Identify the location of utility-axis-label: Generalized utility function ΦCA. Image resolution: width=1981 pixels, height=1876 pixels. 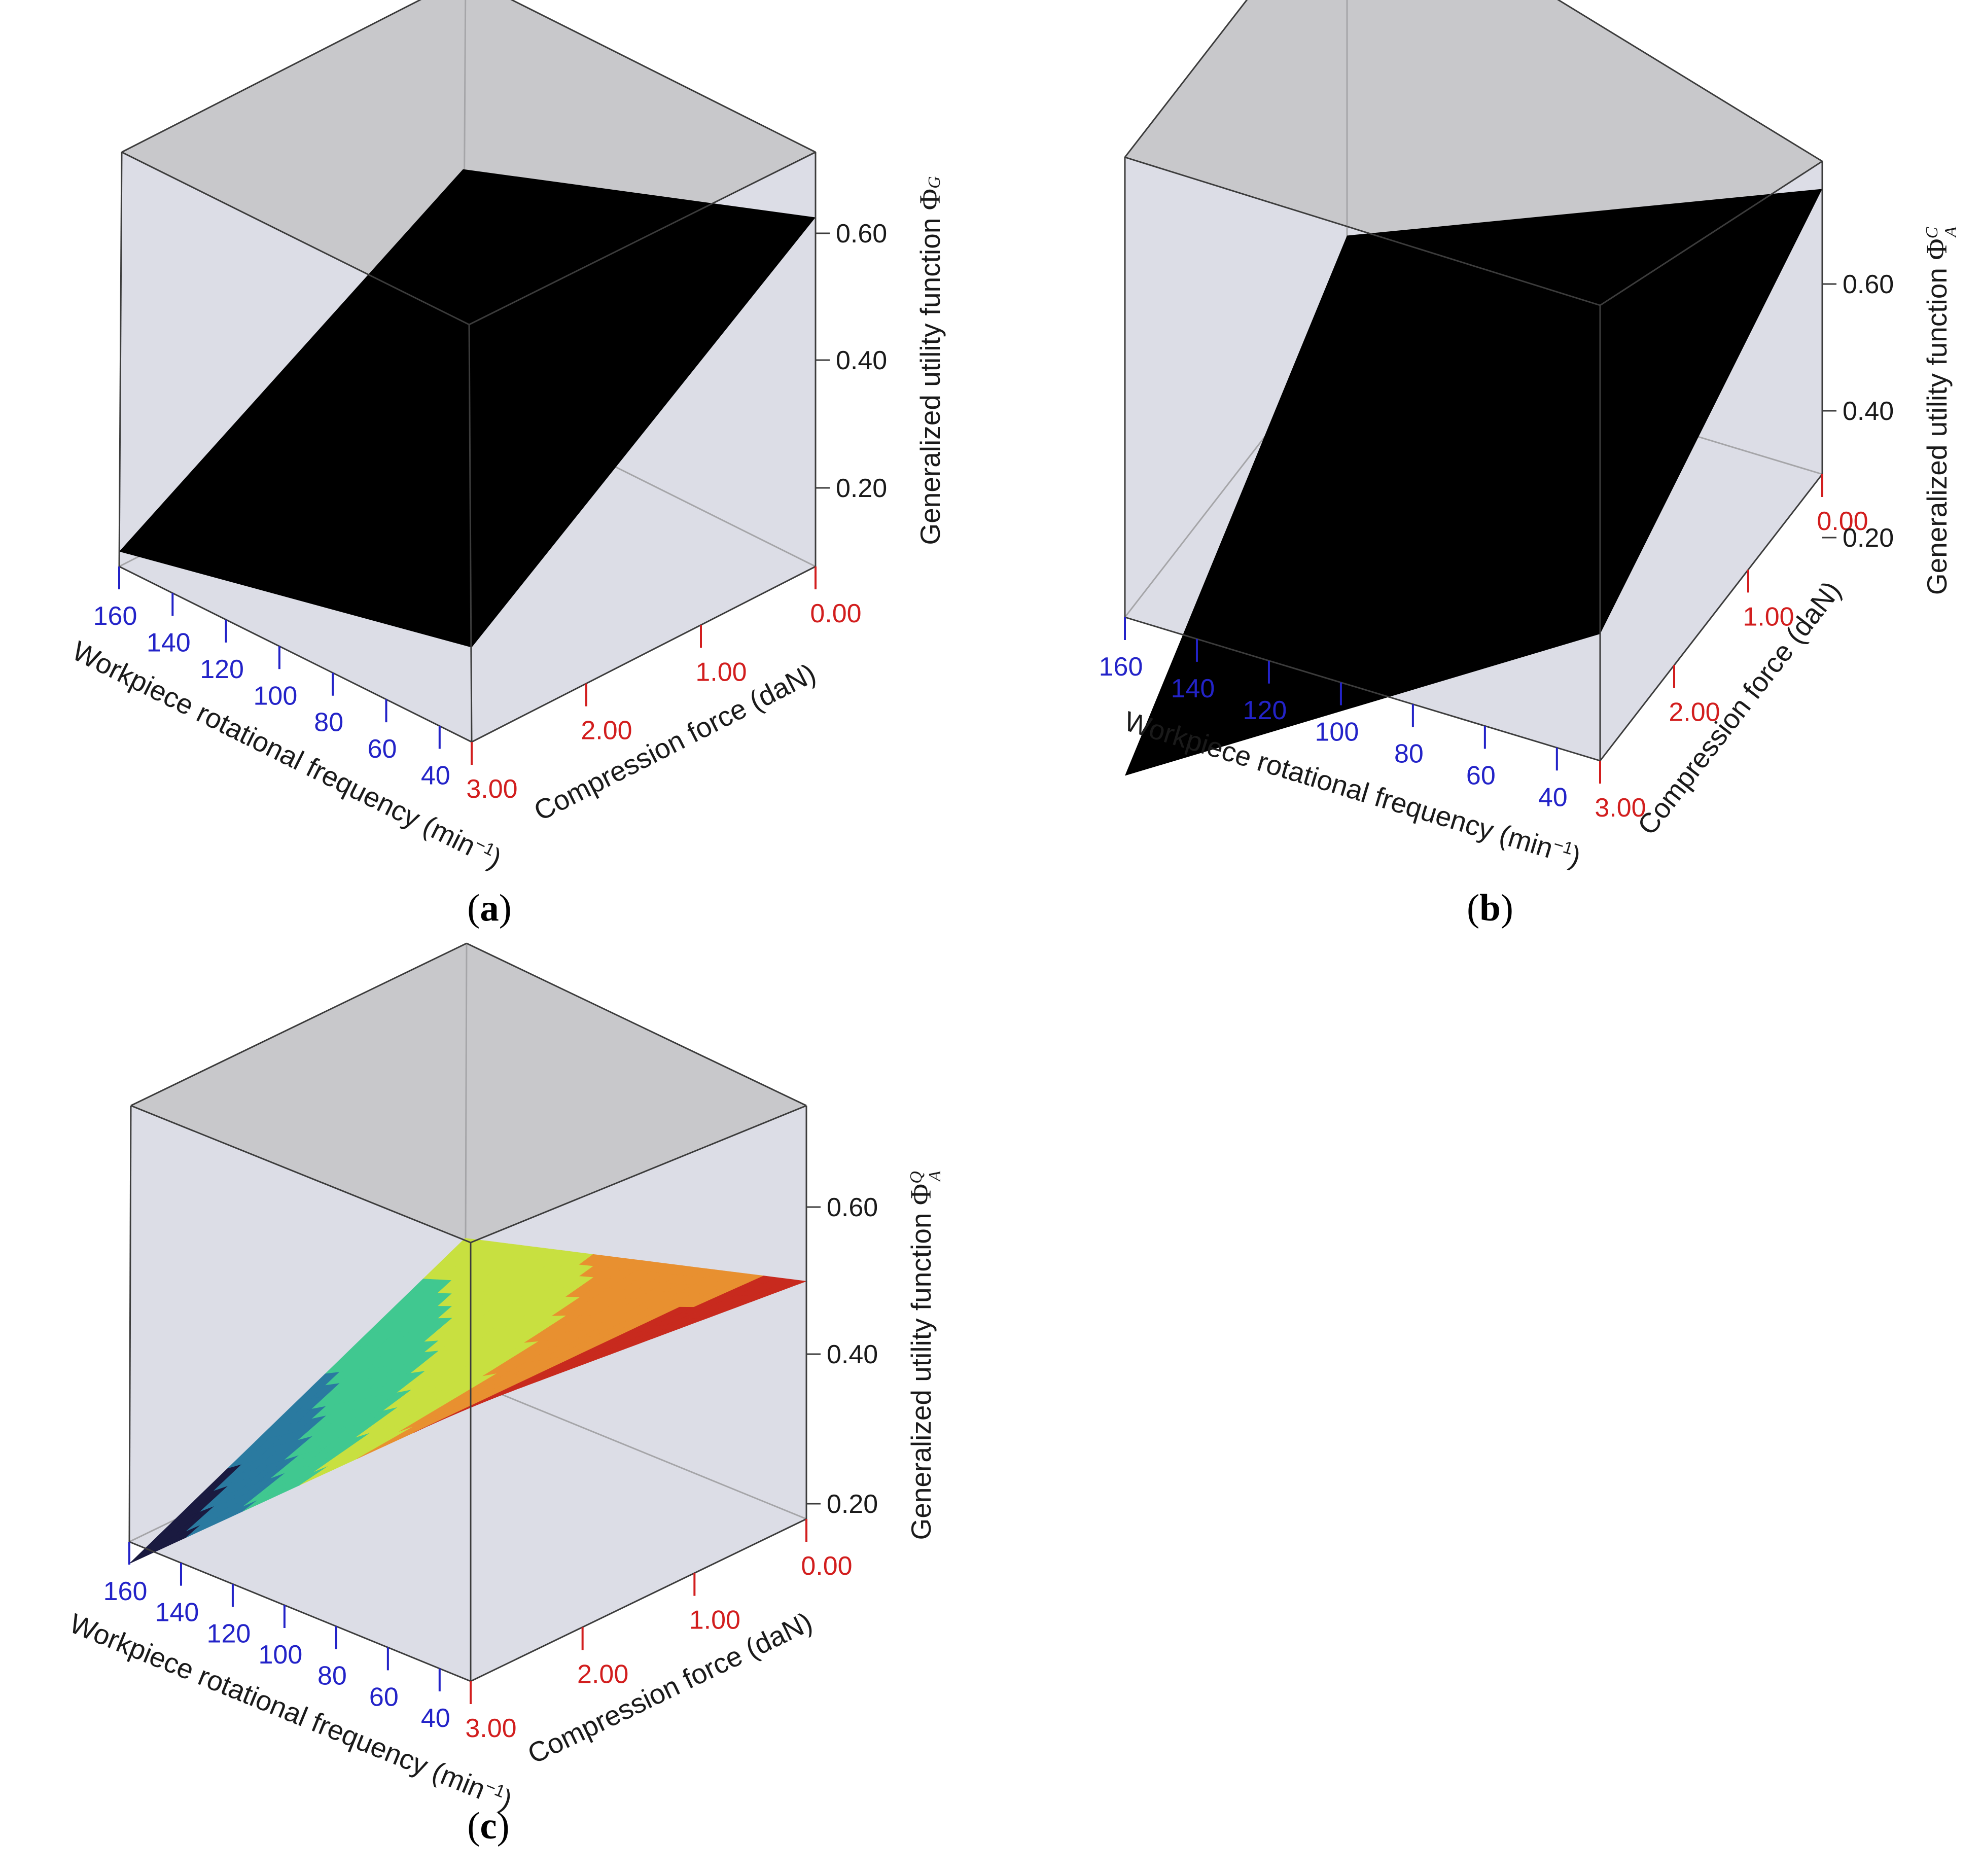
(1940, 411).